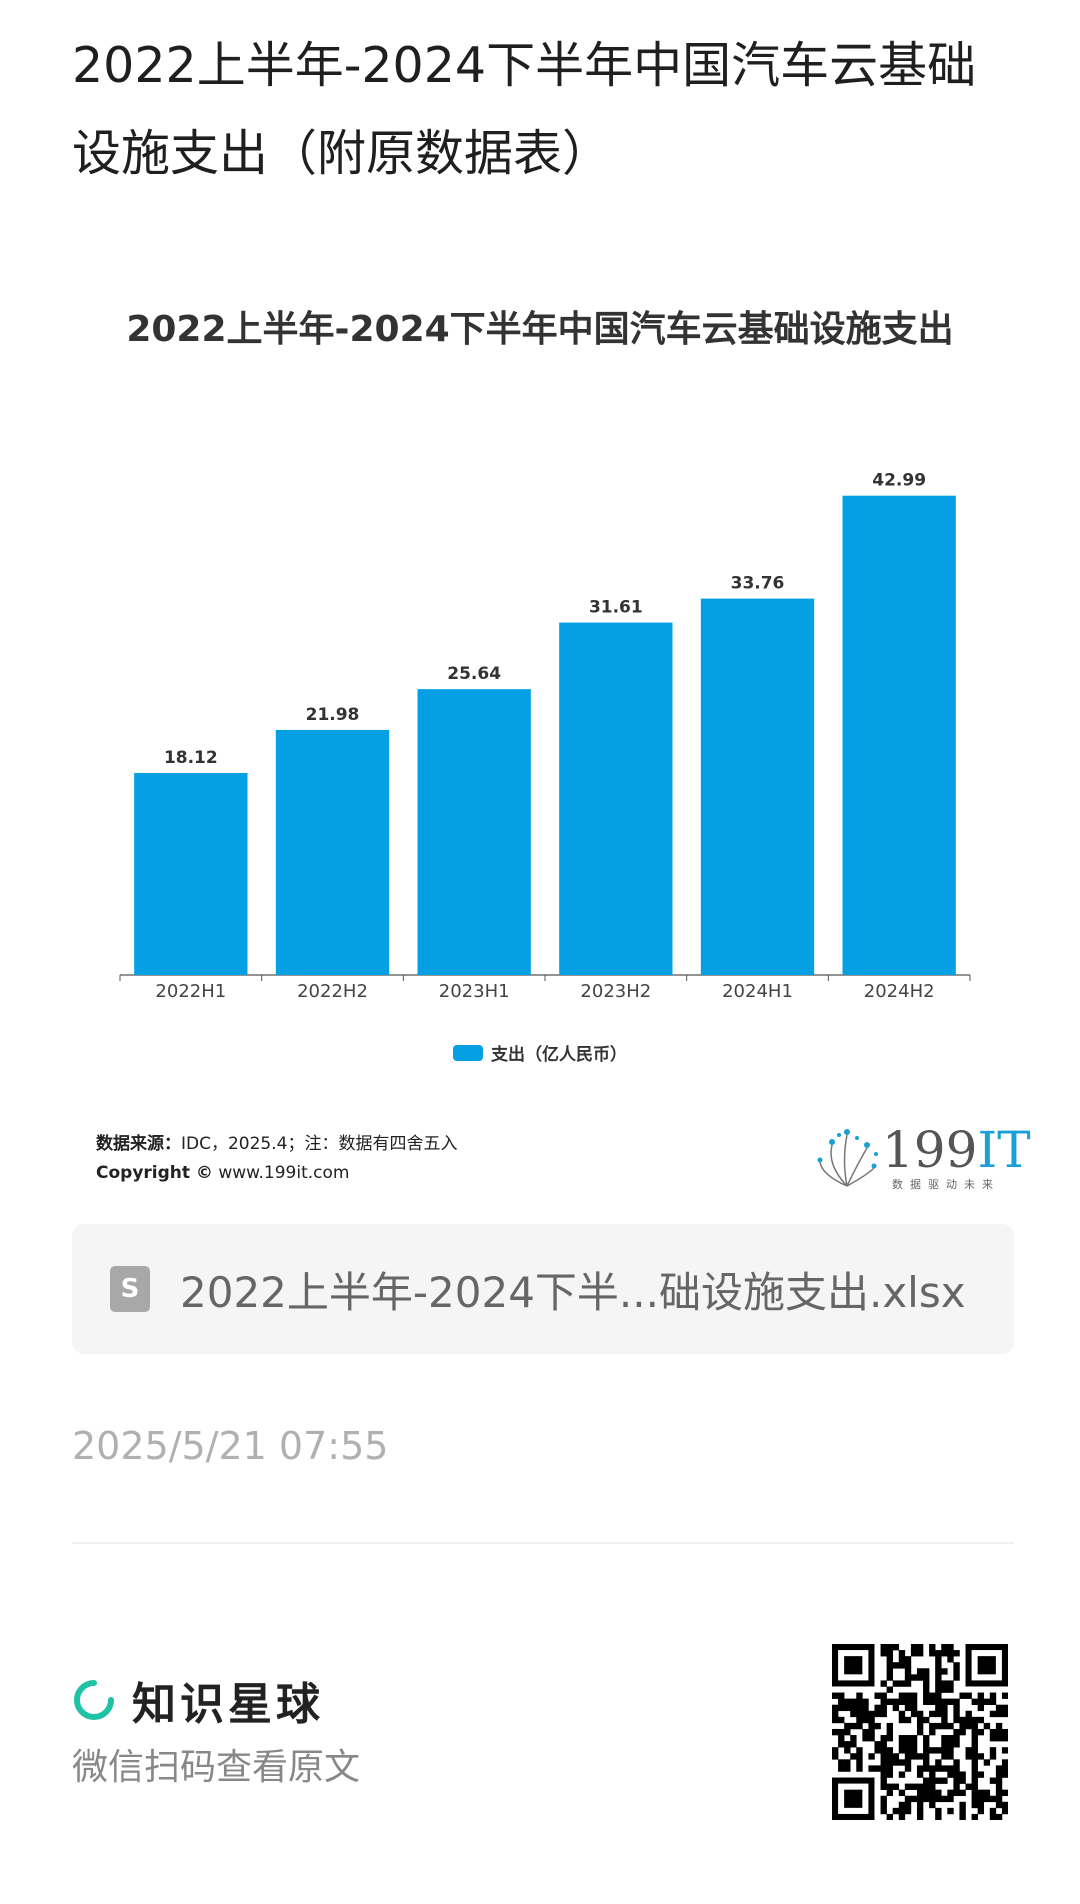  I want to click on chart-legend: 支出（亿人民币）, so click(540, 1052).